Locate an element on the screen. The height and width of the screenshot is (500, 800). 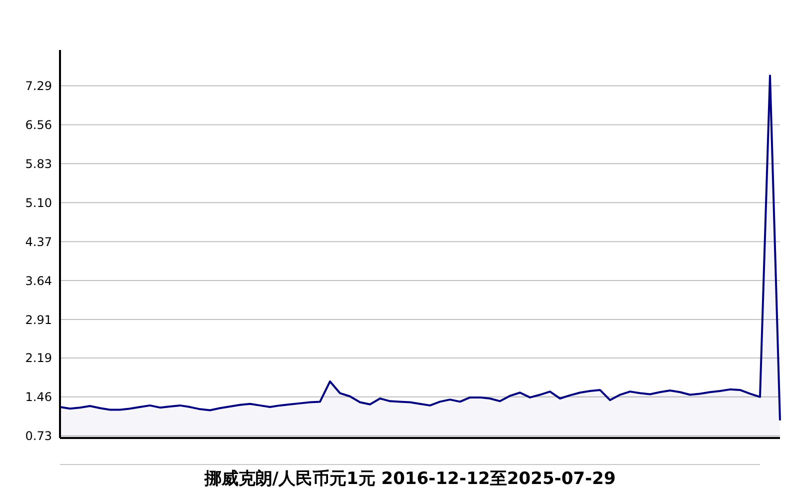
y-tick-label: 7.29 is located at coordinates (38, 86).